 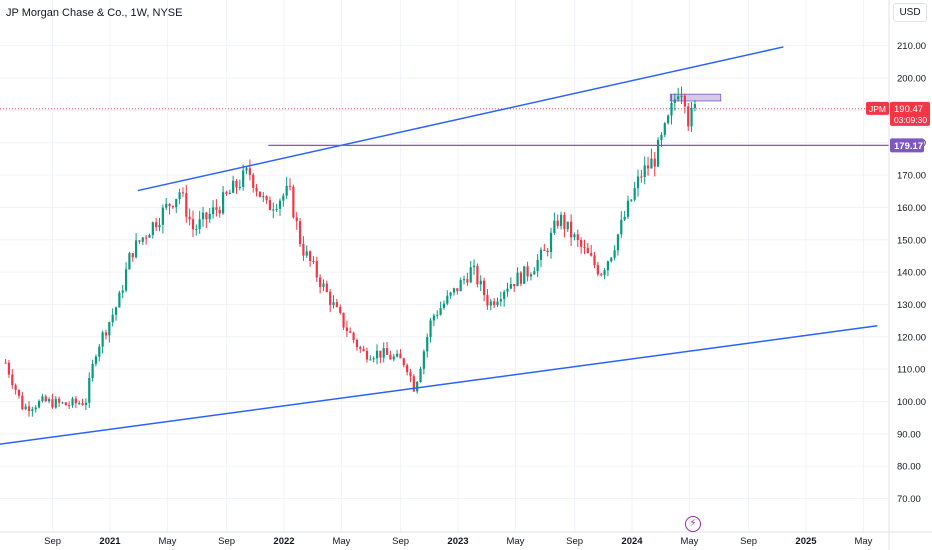 What do you see at coordinates (693, 524) in the screenshot?
I see `lightning-icon: ⚡` at bounding box center [693, 524].